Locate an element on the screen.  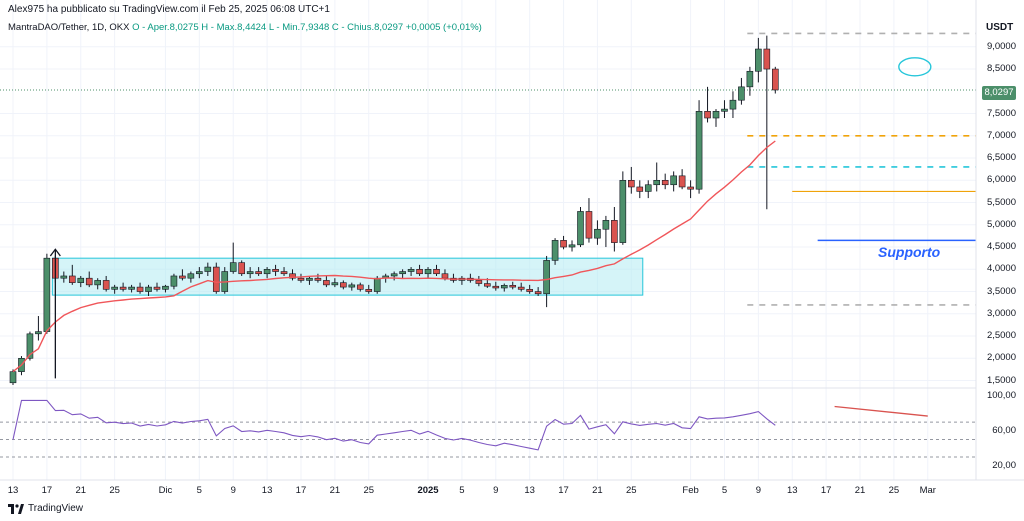
tradingview-brand: TradingView is located at coordinates (56, 508).